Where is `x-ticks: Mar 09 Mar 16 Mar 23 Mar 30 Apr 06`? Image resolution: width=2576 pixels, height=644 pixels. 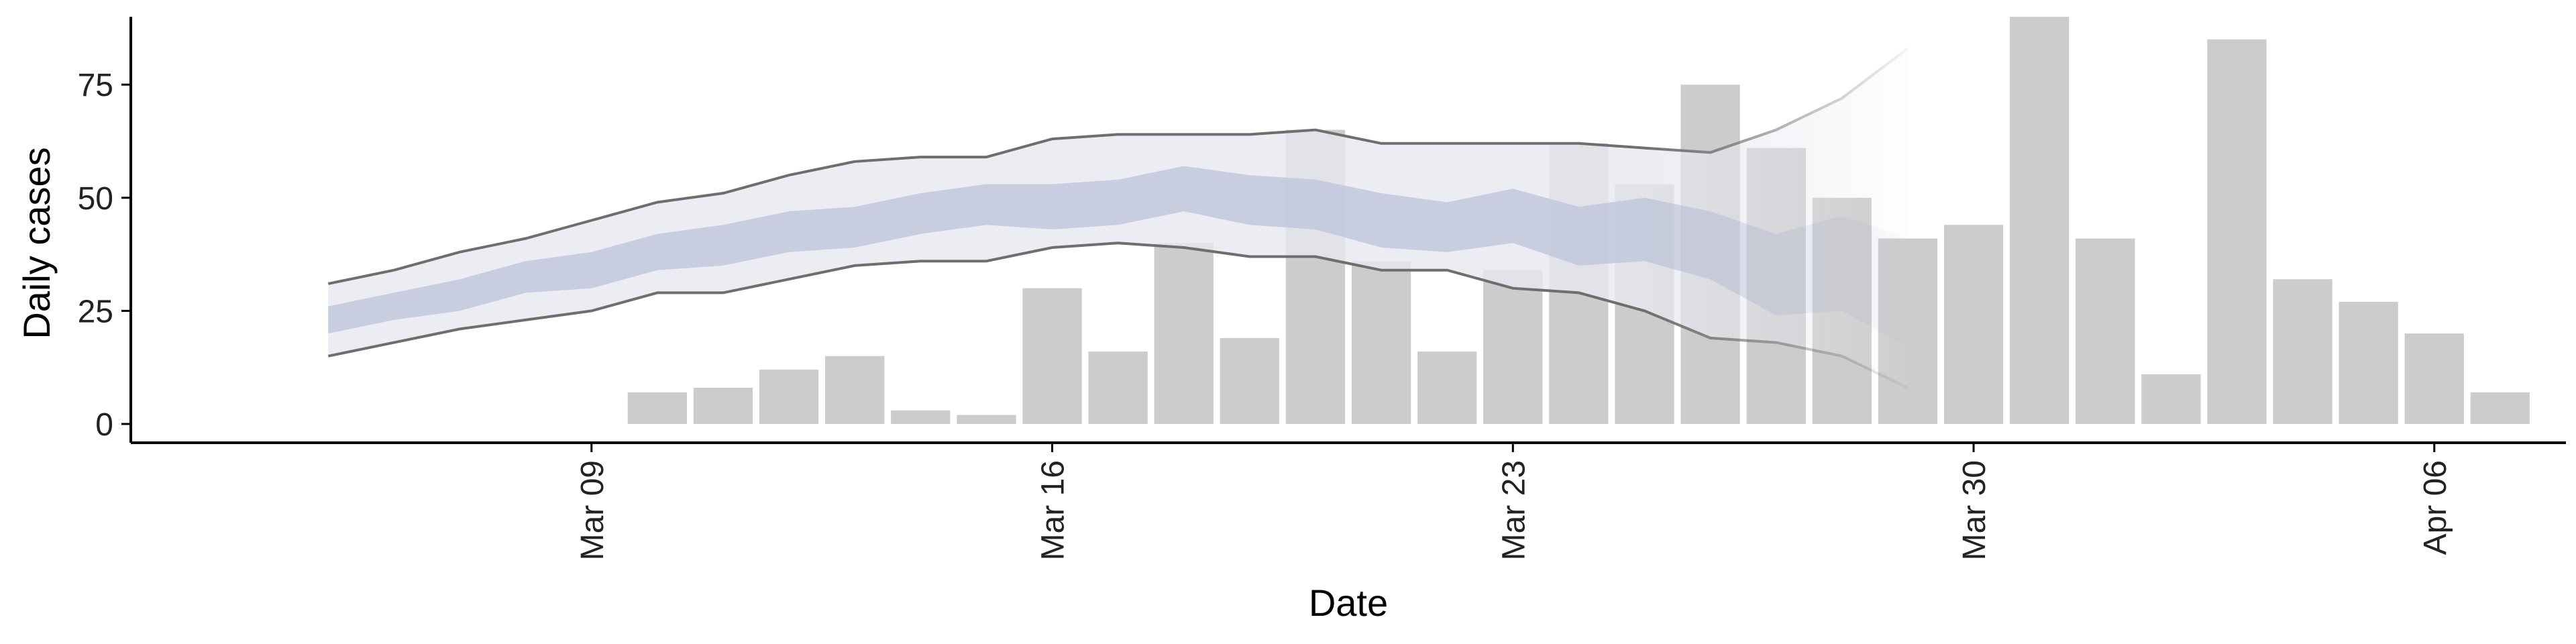
x-ticks: Mar 09 Mar 16 Mar 23 Mar 30 Apr 06 is located at coordinates (1514, 501).